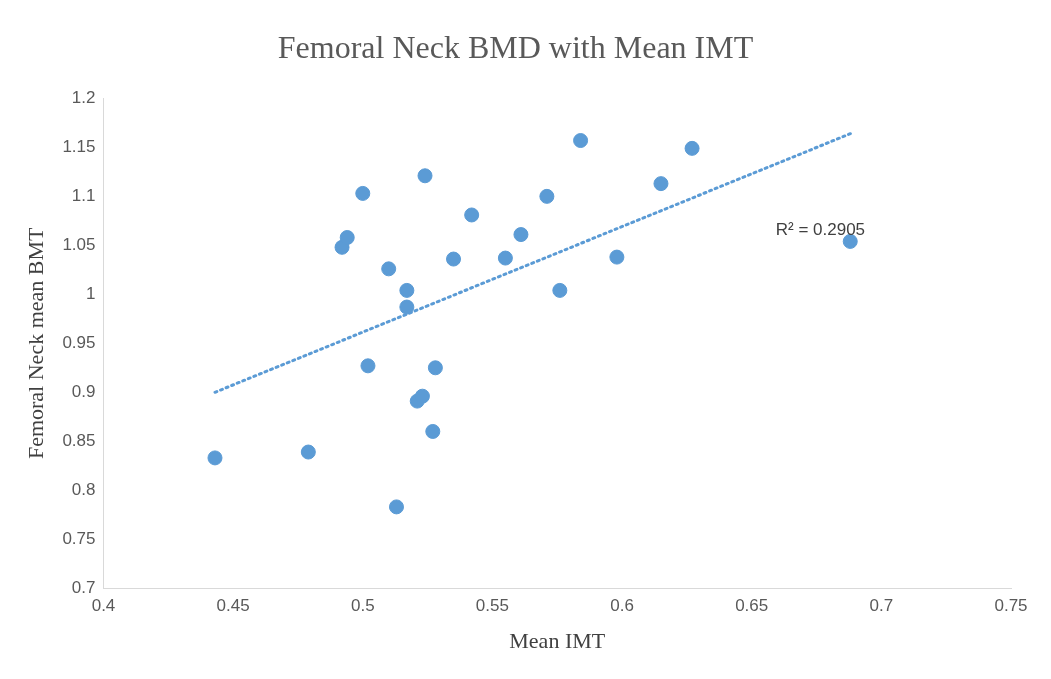 The image size is (1051, 679). I want to click on x-tick-label: 0.55, so click(492, 606).